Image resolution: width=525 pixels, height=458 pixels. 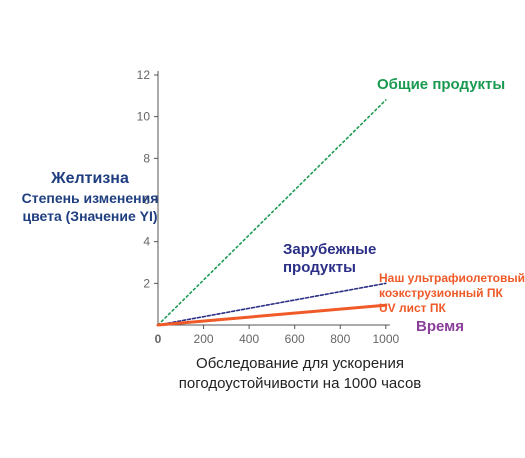 What do you see at coordinates (440, 326) in the screenshot?
I see `time-axis-label: Время` at bounding box center [440, 326].